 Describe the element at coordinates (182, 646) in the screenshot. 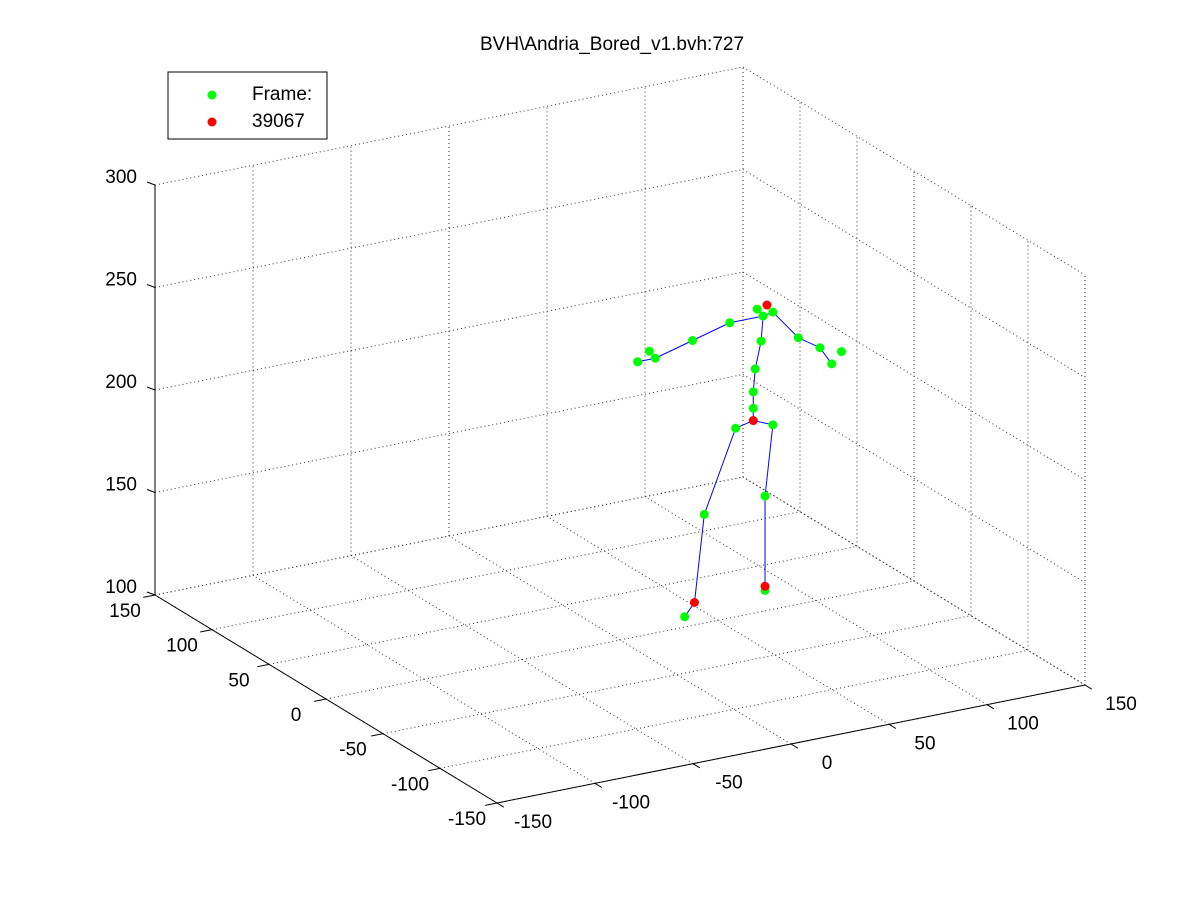

I see `y-tick-label: 100` at that location.